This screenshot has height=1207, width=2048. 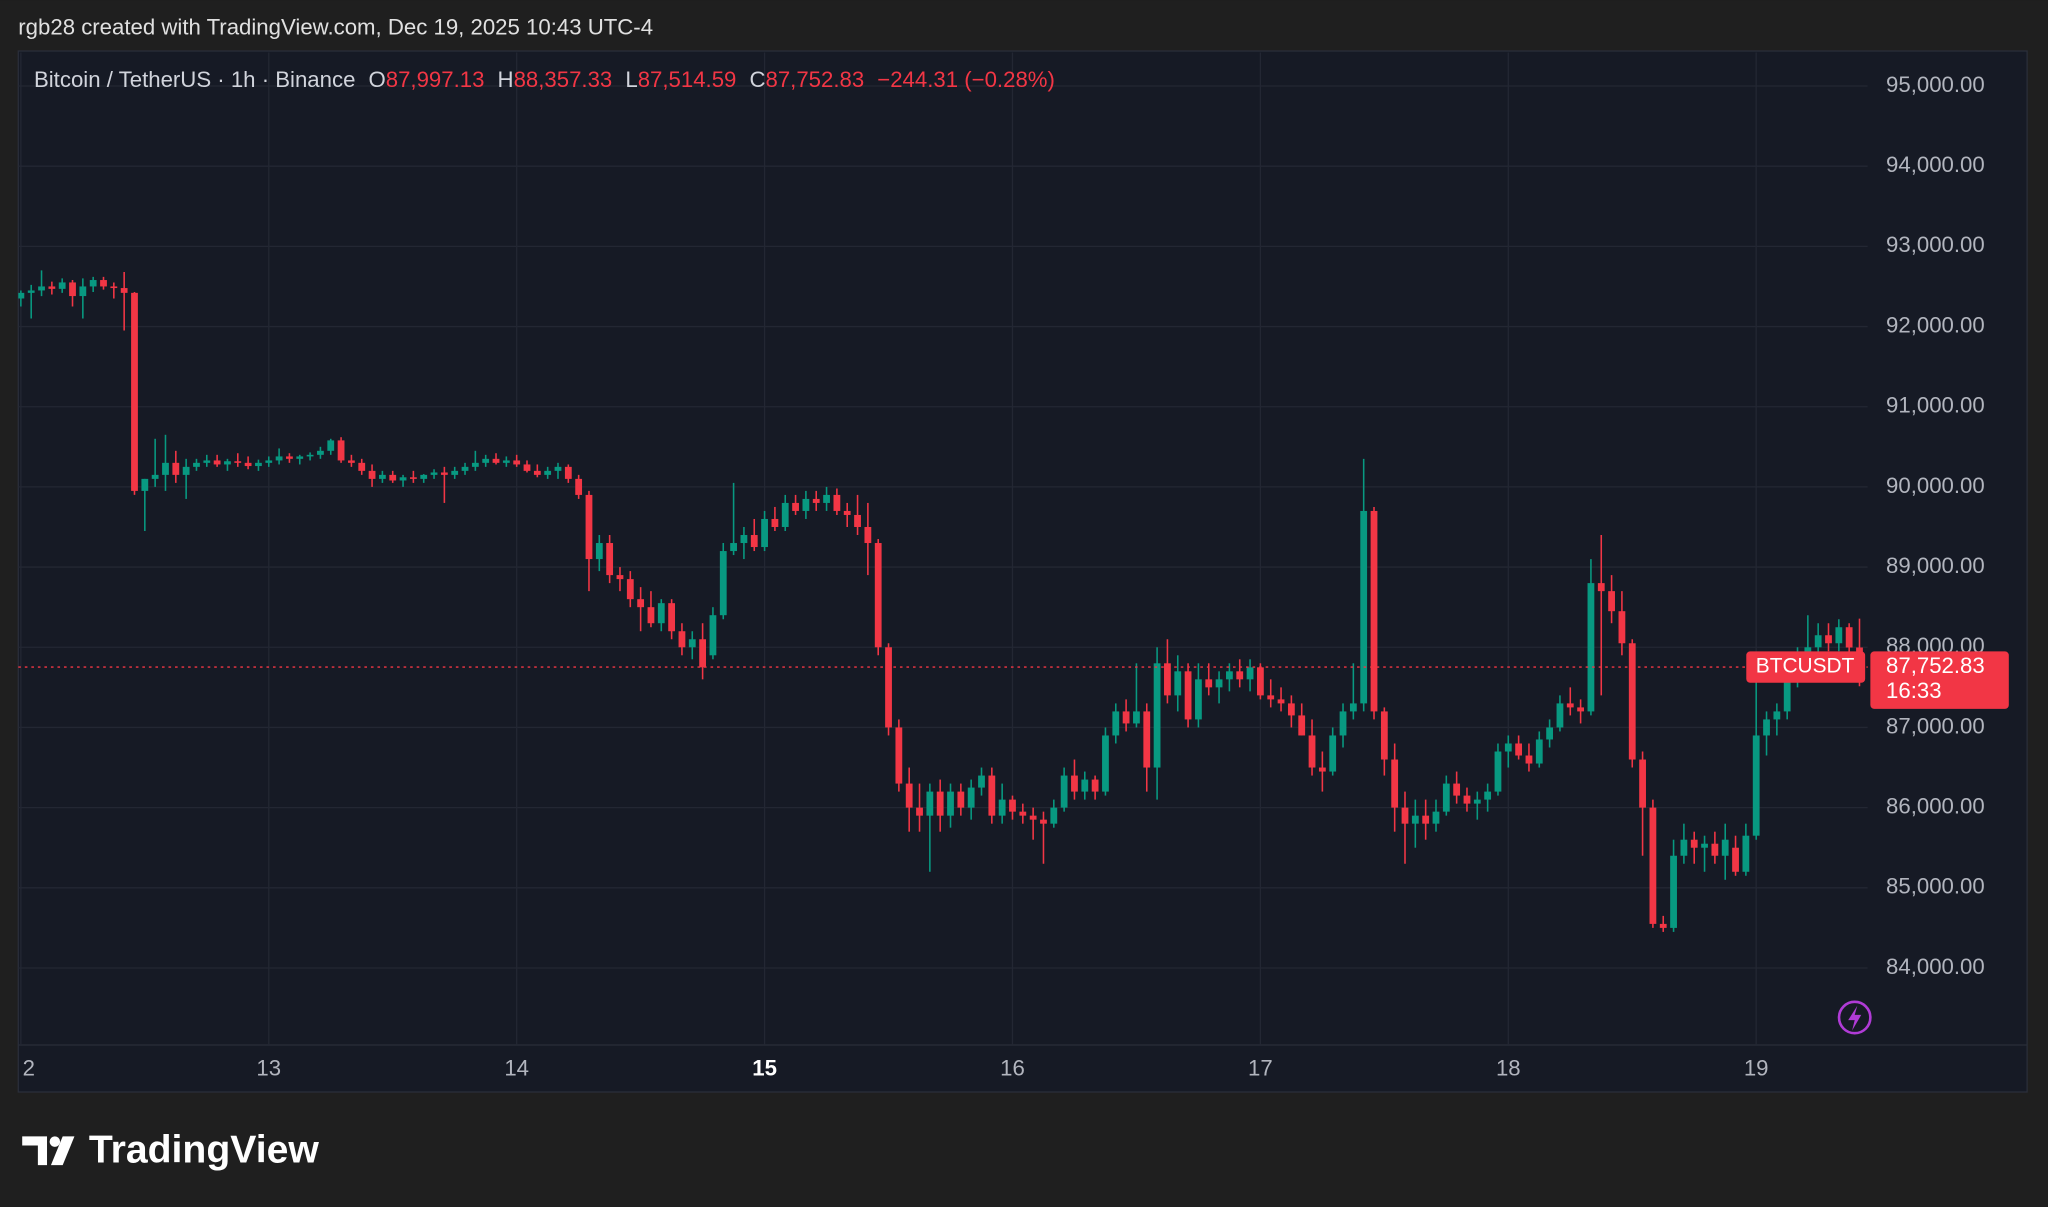 What do you see at coordinates (1756, 1068) in the screenshot?
I see `x-tick-label: 19` at bounding box center [1756, 1068].